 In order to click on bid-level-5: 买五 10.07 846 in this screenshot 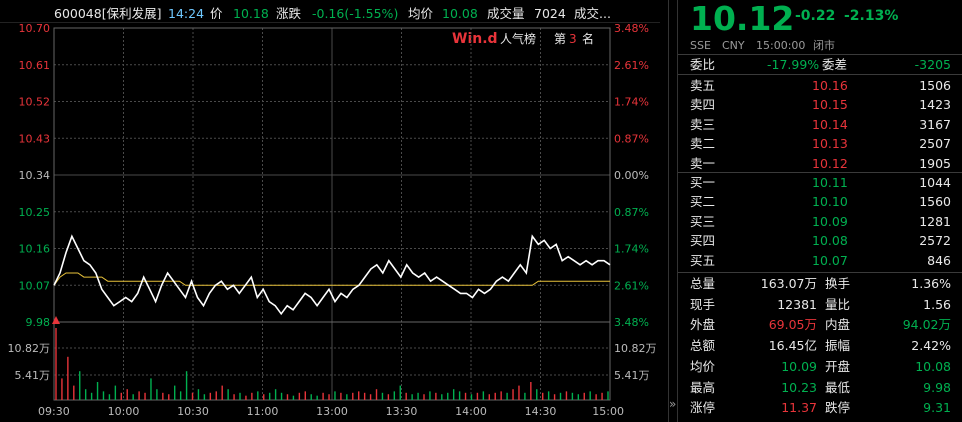, I will do `click(820, 261)`.